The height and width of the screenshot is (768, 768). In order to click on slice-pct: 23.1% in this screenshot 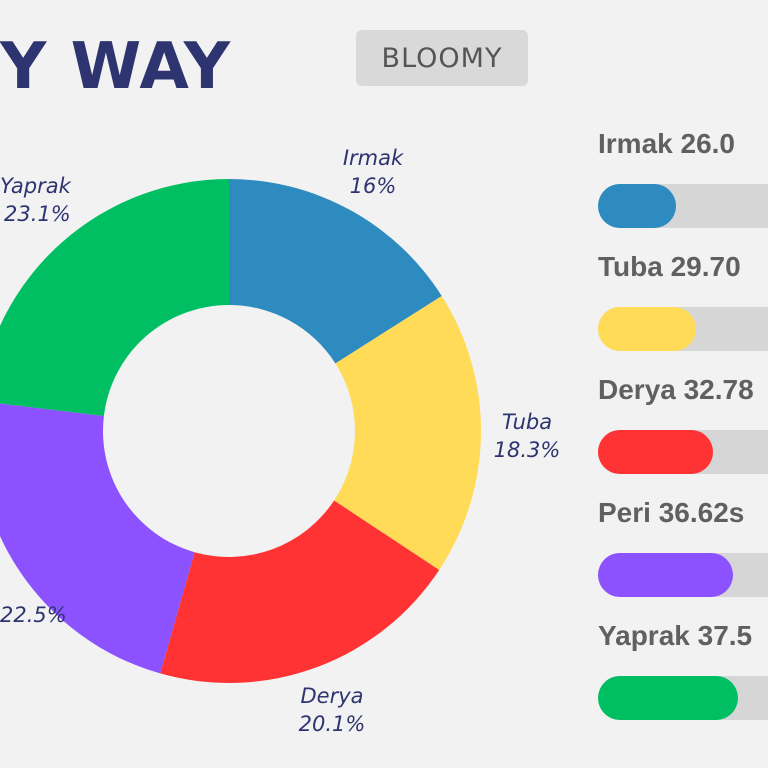, I will do `click(37, 214)`.